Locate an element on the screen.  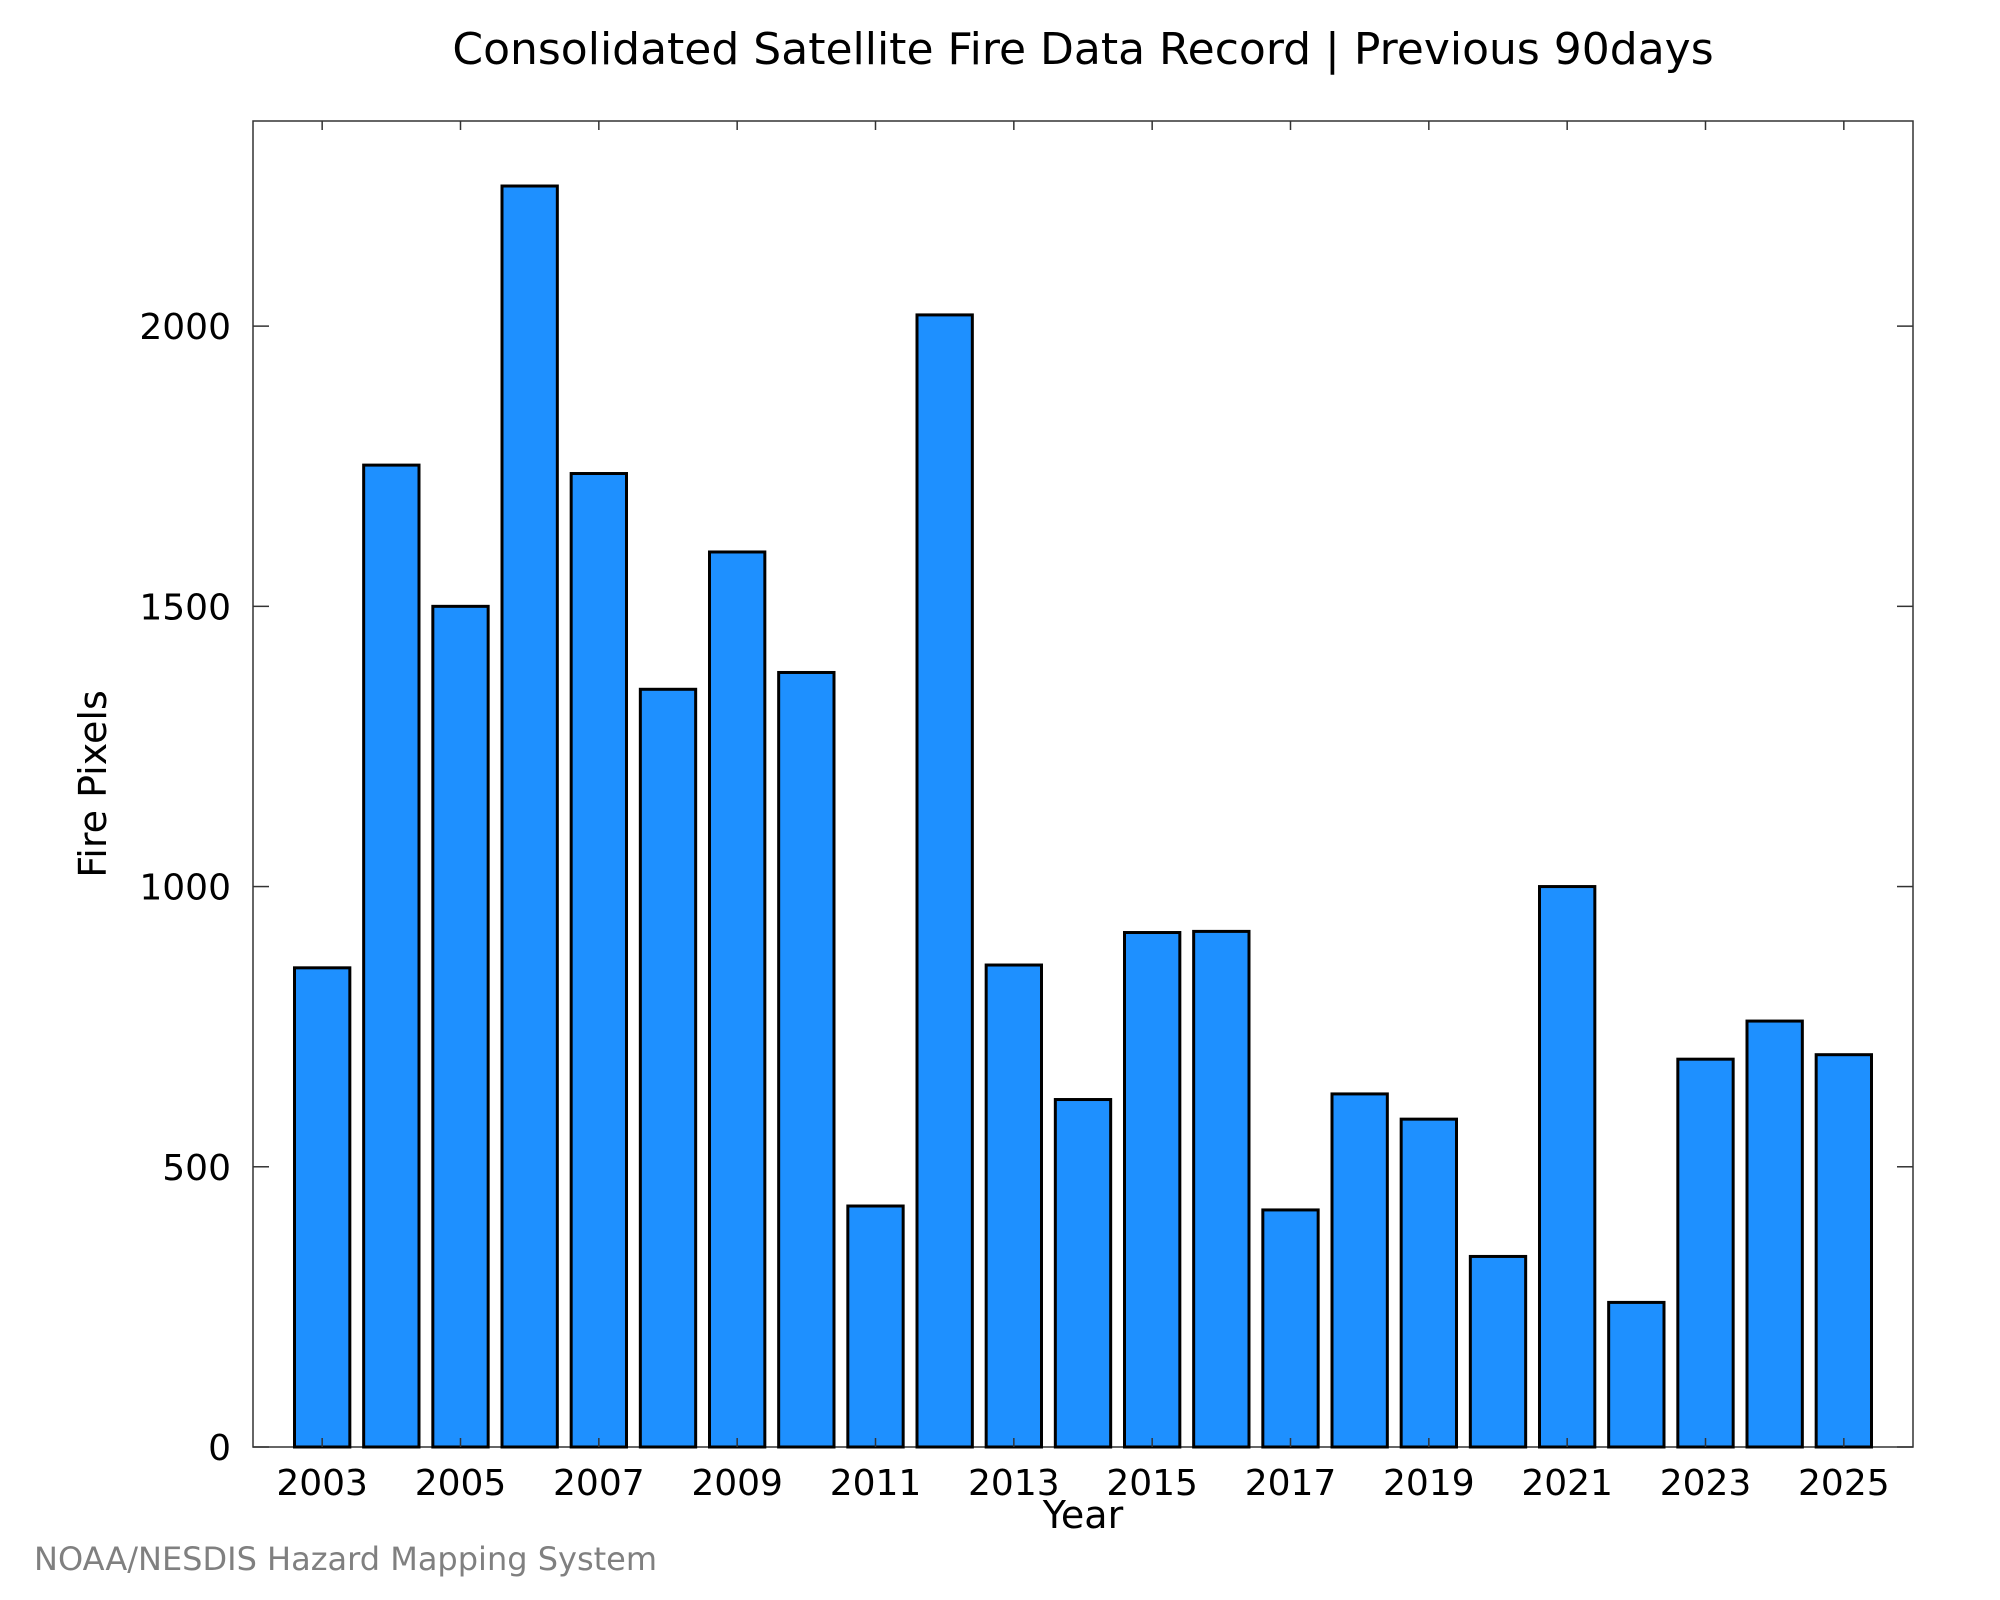
bar-2006 is located at coordinates (529, 816).